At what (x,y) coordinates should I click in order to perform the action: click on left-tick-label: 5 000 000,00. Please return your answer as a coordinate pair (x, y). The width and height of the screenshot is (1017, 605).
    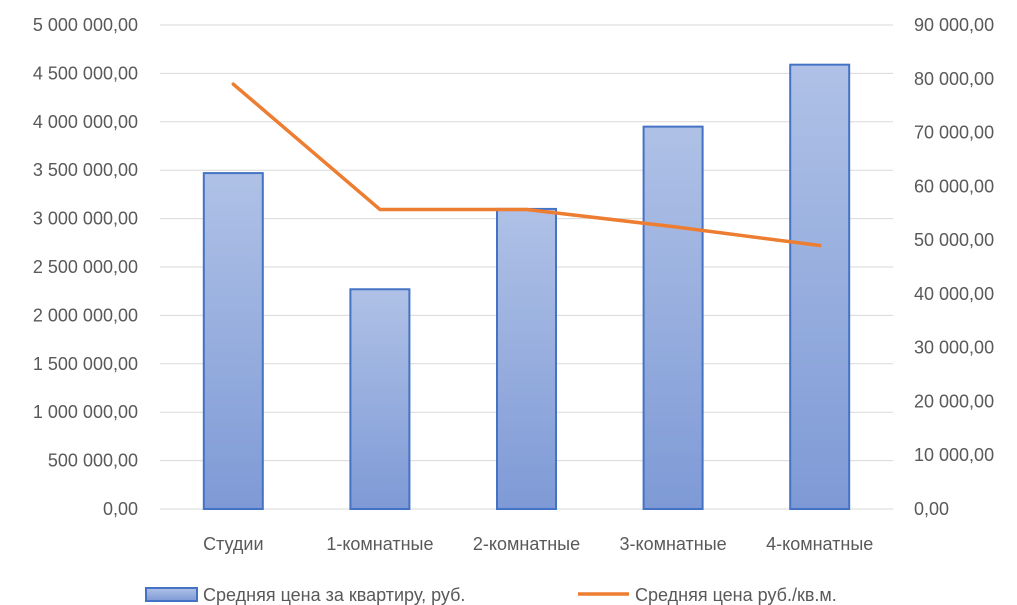
    Looking at the image, I should click on (85, 25).